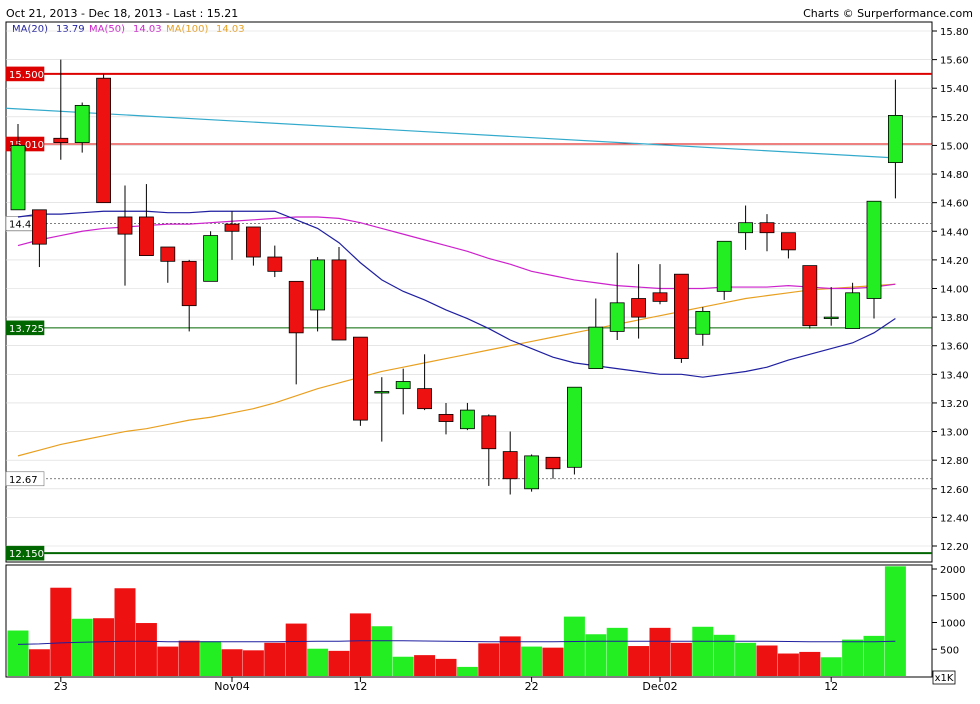  I want to click on legend-ma20-value: 13.79, so click(70, 29).